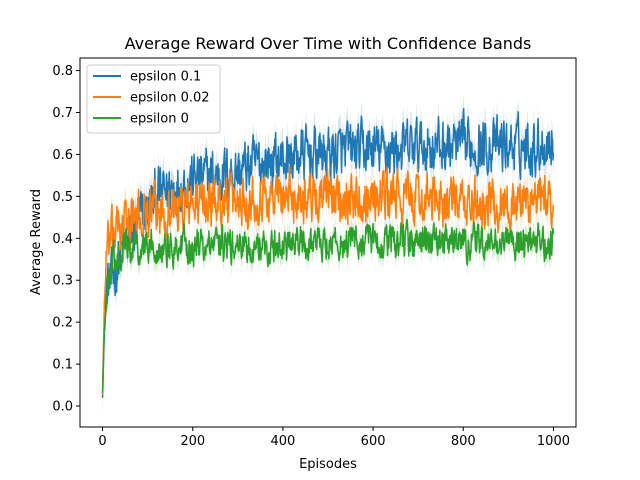  Describe the element at coordinates (159, 119) in the screenshot. I see `legend-label-3: epsilon 0` at that location.